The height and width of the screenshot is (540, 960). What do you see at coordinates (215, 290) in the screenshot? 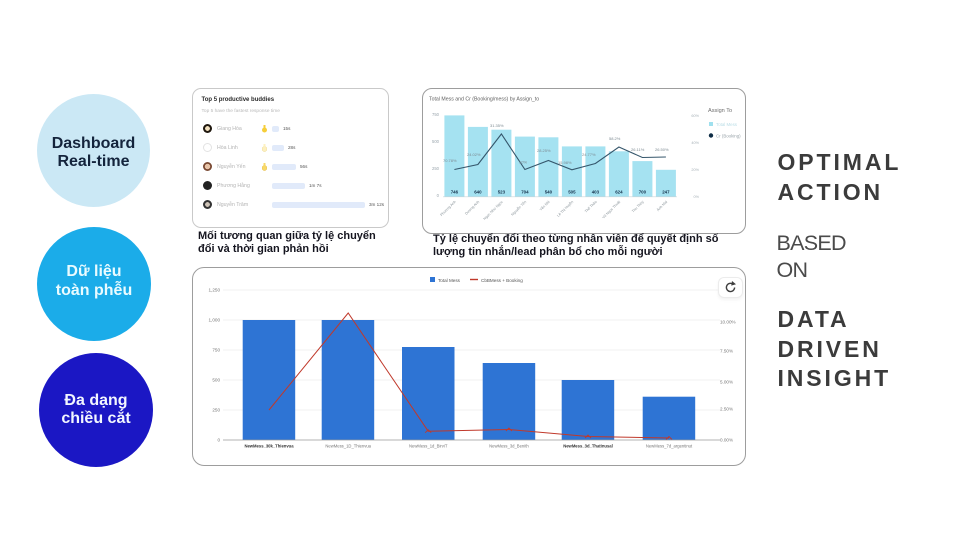
I see `svg-text: 1,250` at bounding box center [215, 290].